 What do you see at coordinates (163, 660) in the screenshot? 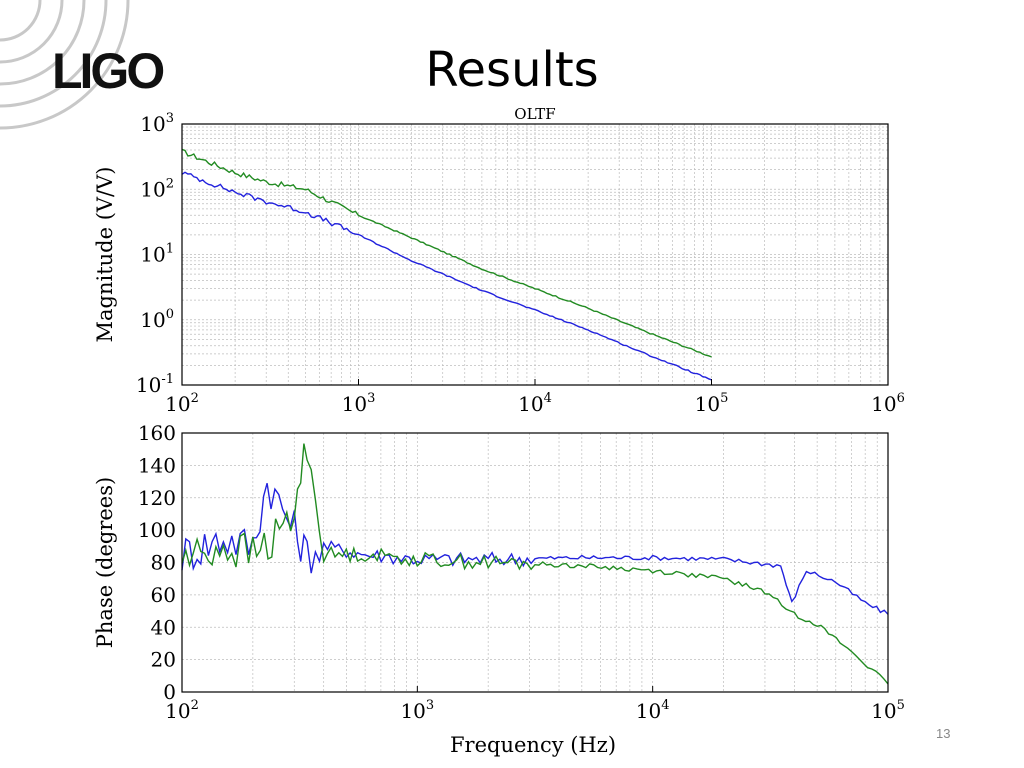
I see `y-tick-label: 20` at bounding box center [163, 660].